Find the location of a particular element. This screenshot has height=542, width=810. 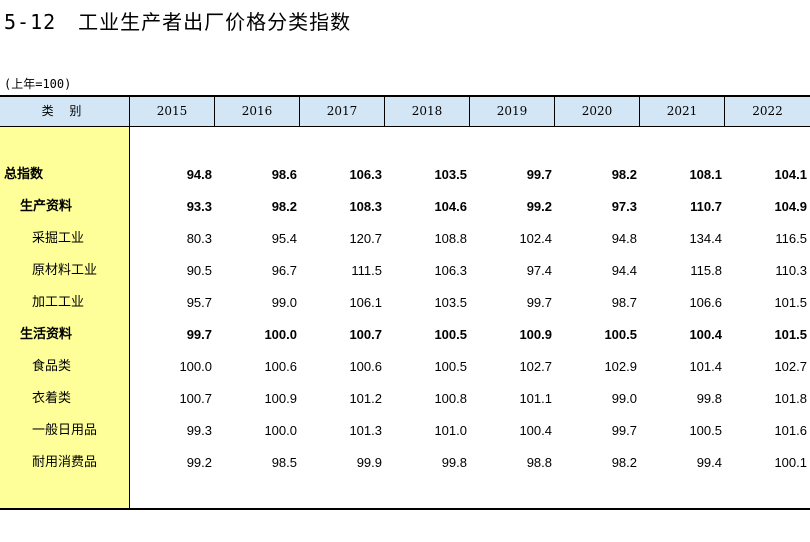

table-cell: 90.5 is located at coordinates (199, 270).